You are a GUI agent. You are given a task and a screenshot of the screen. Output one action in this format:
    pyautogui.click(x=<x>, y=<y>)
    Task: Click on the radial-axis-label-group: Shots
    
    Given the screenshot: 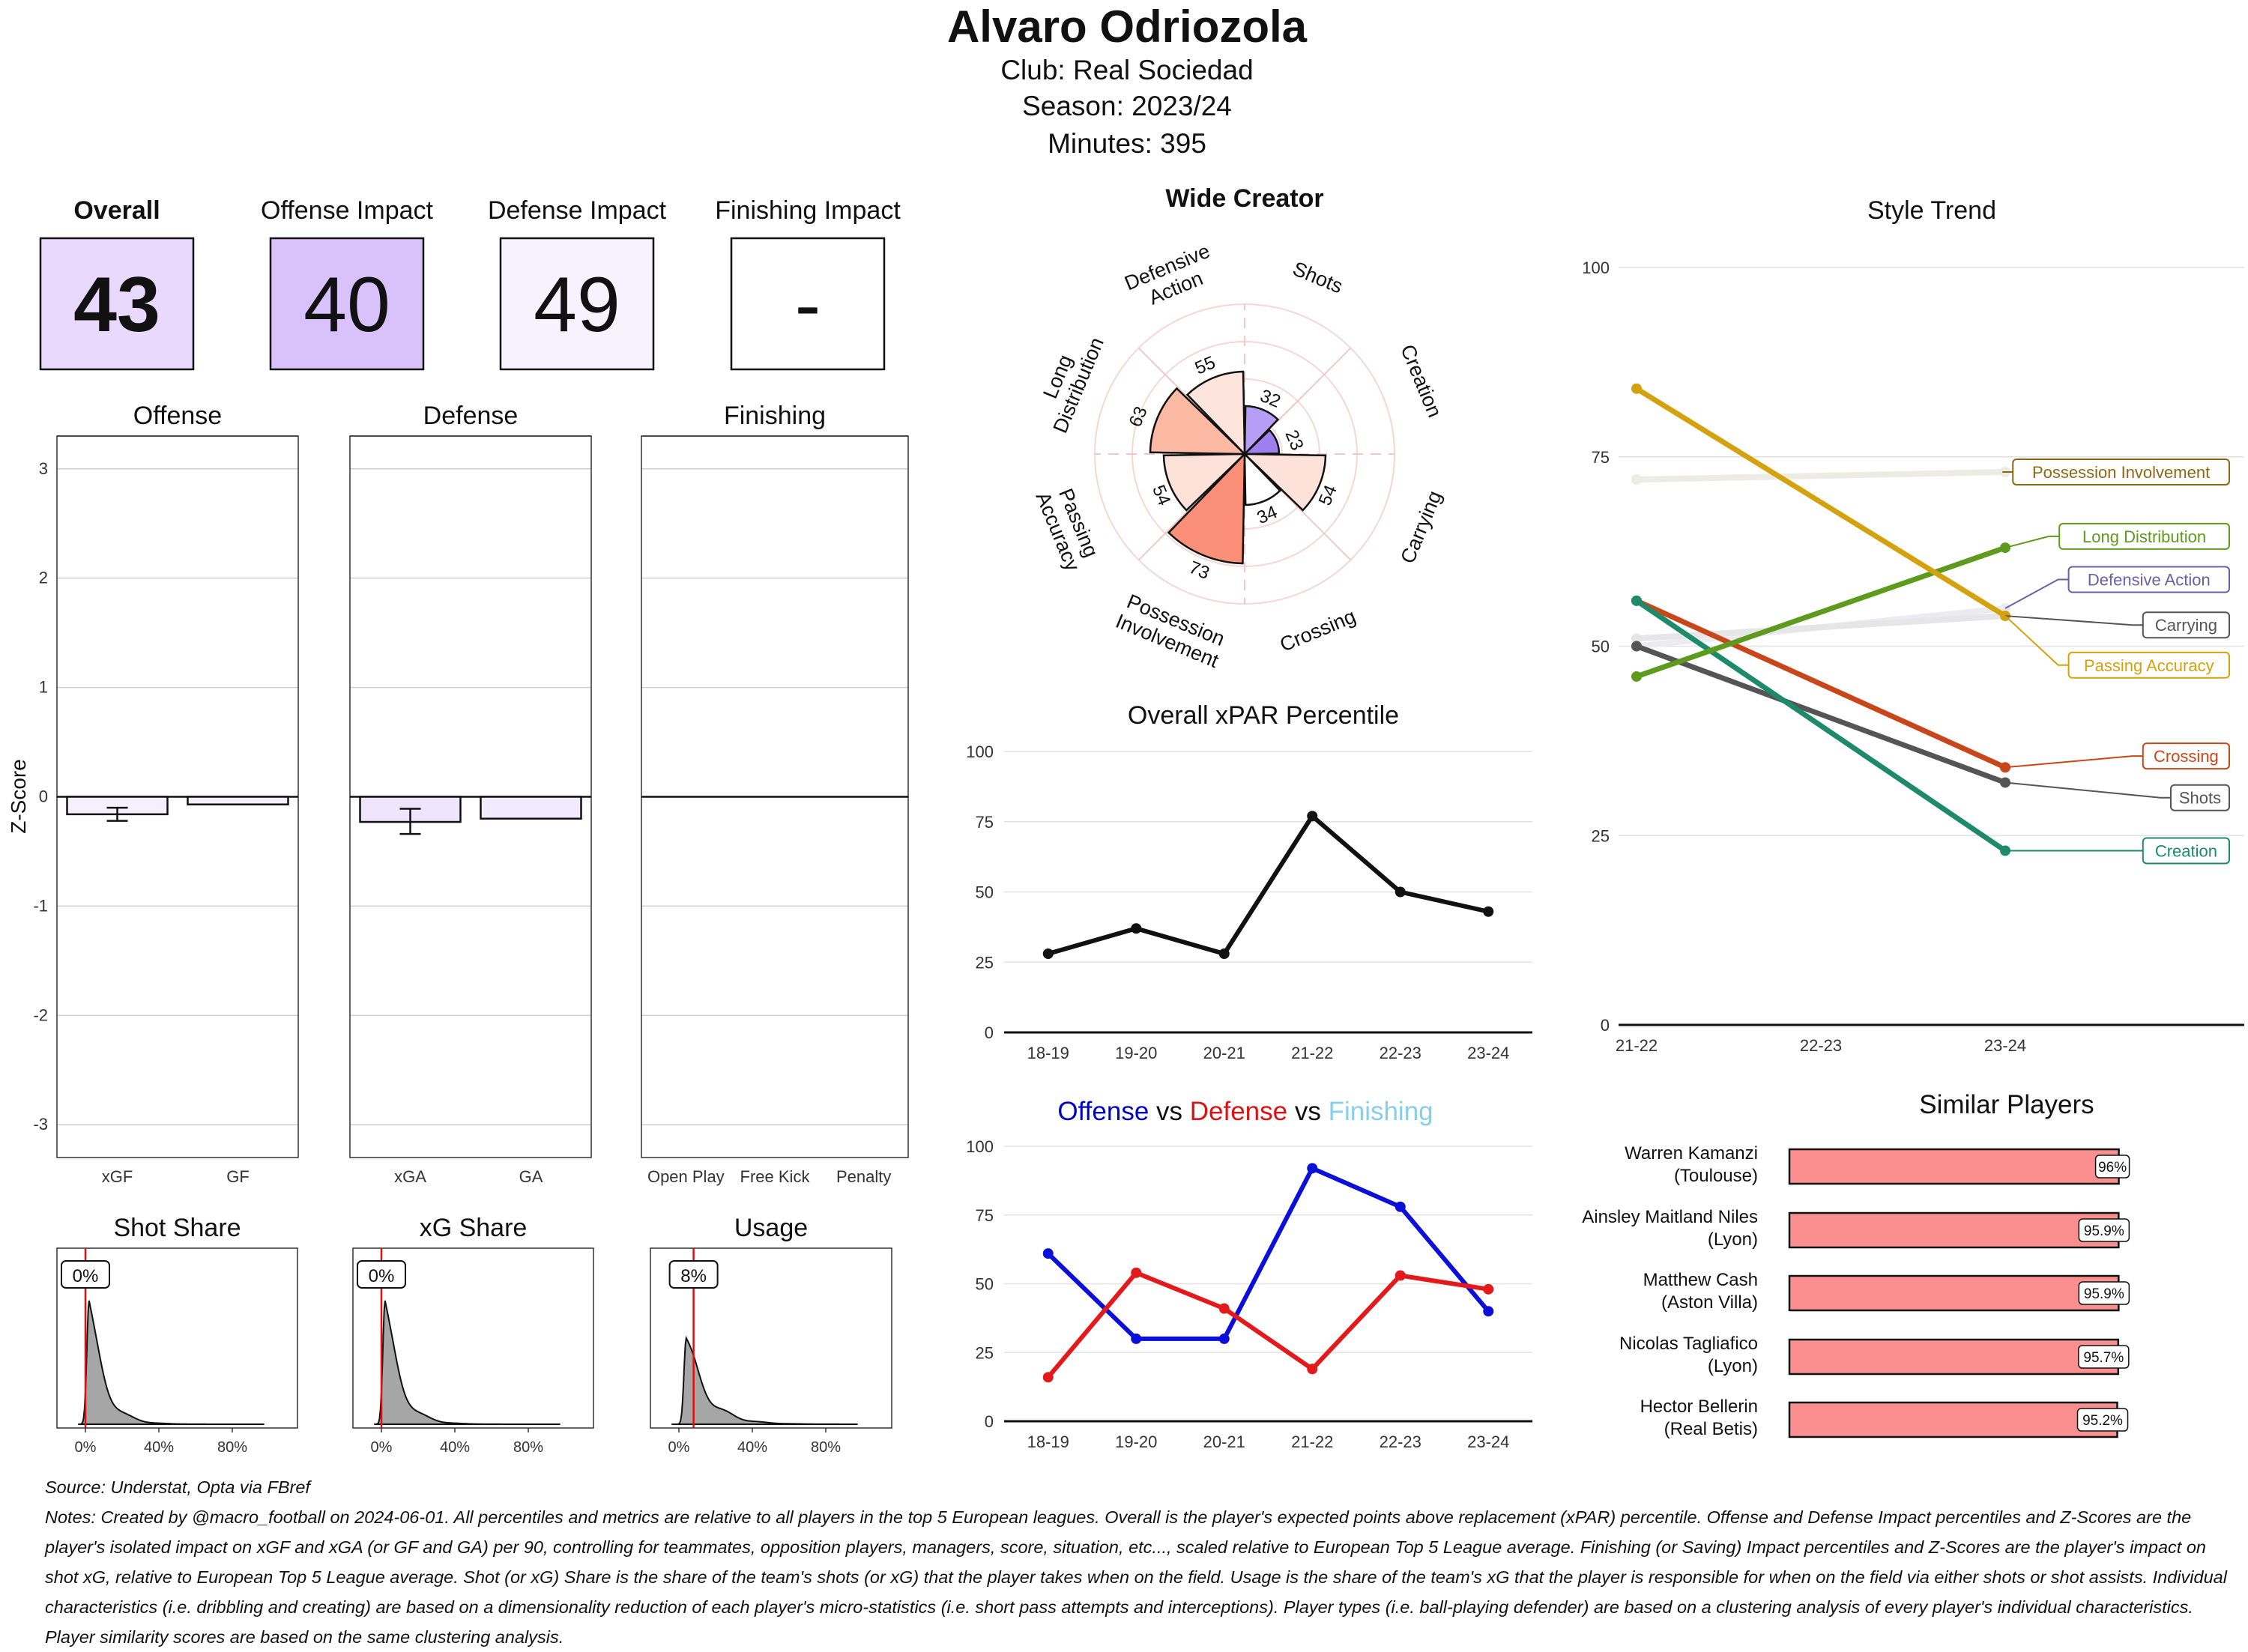 What is the action you would take?
    pyautogui.click(x=1318, y=277)
    